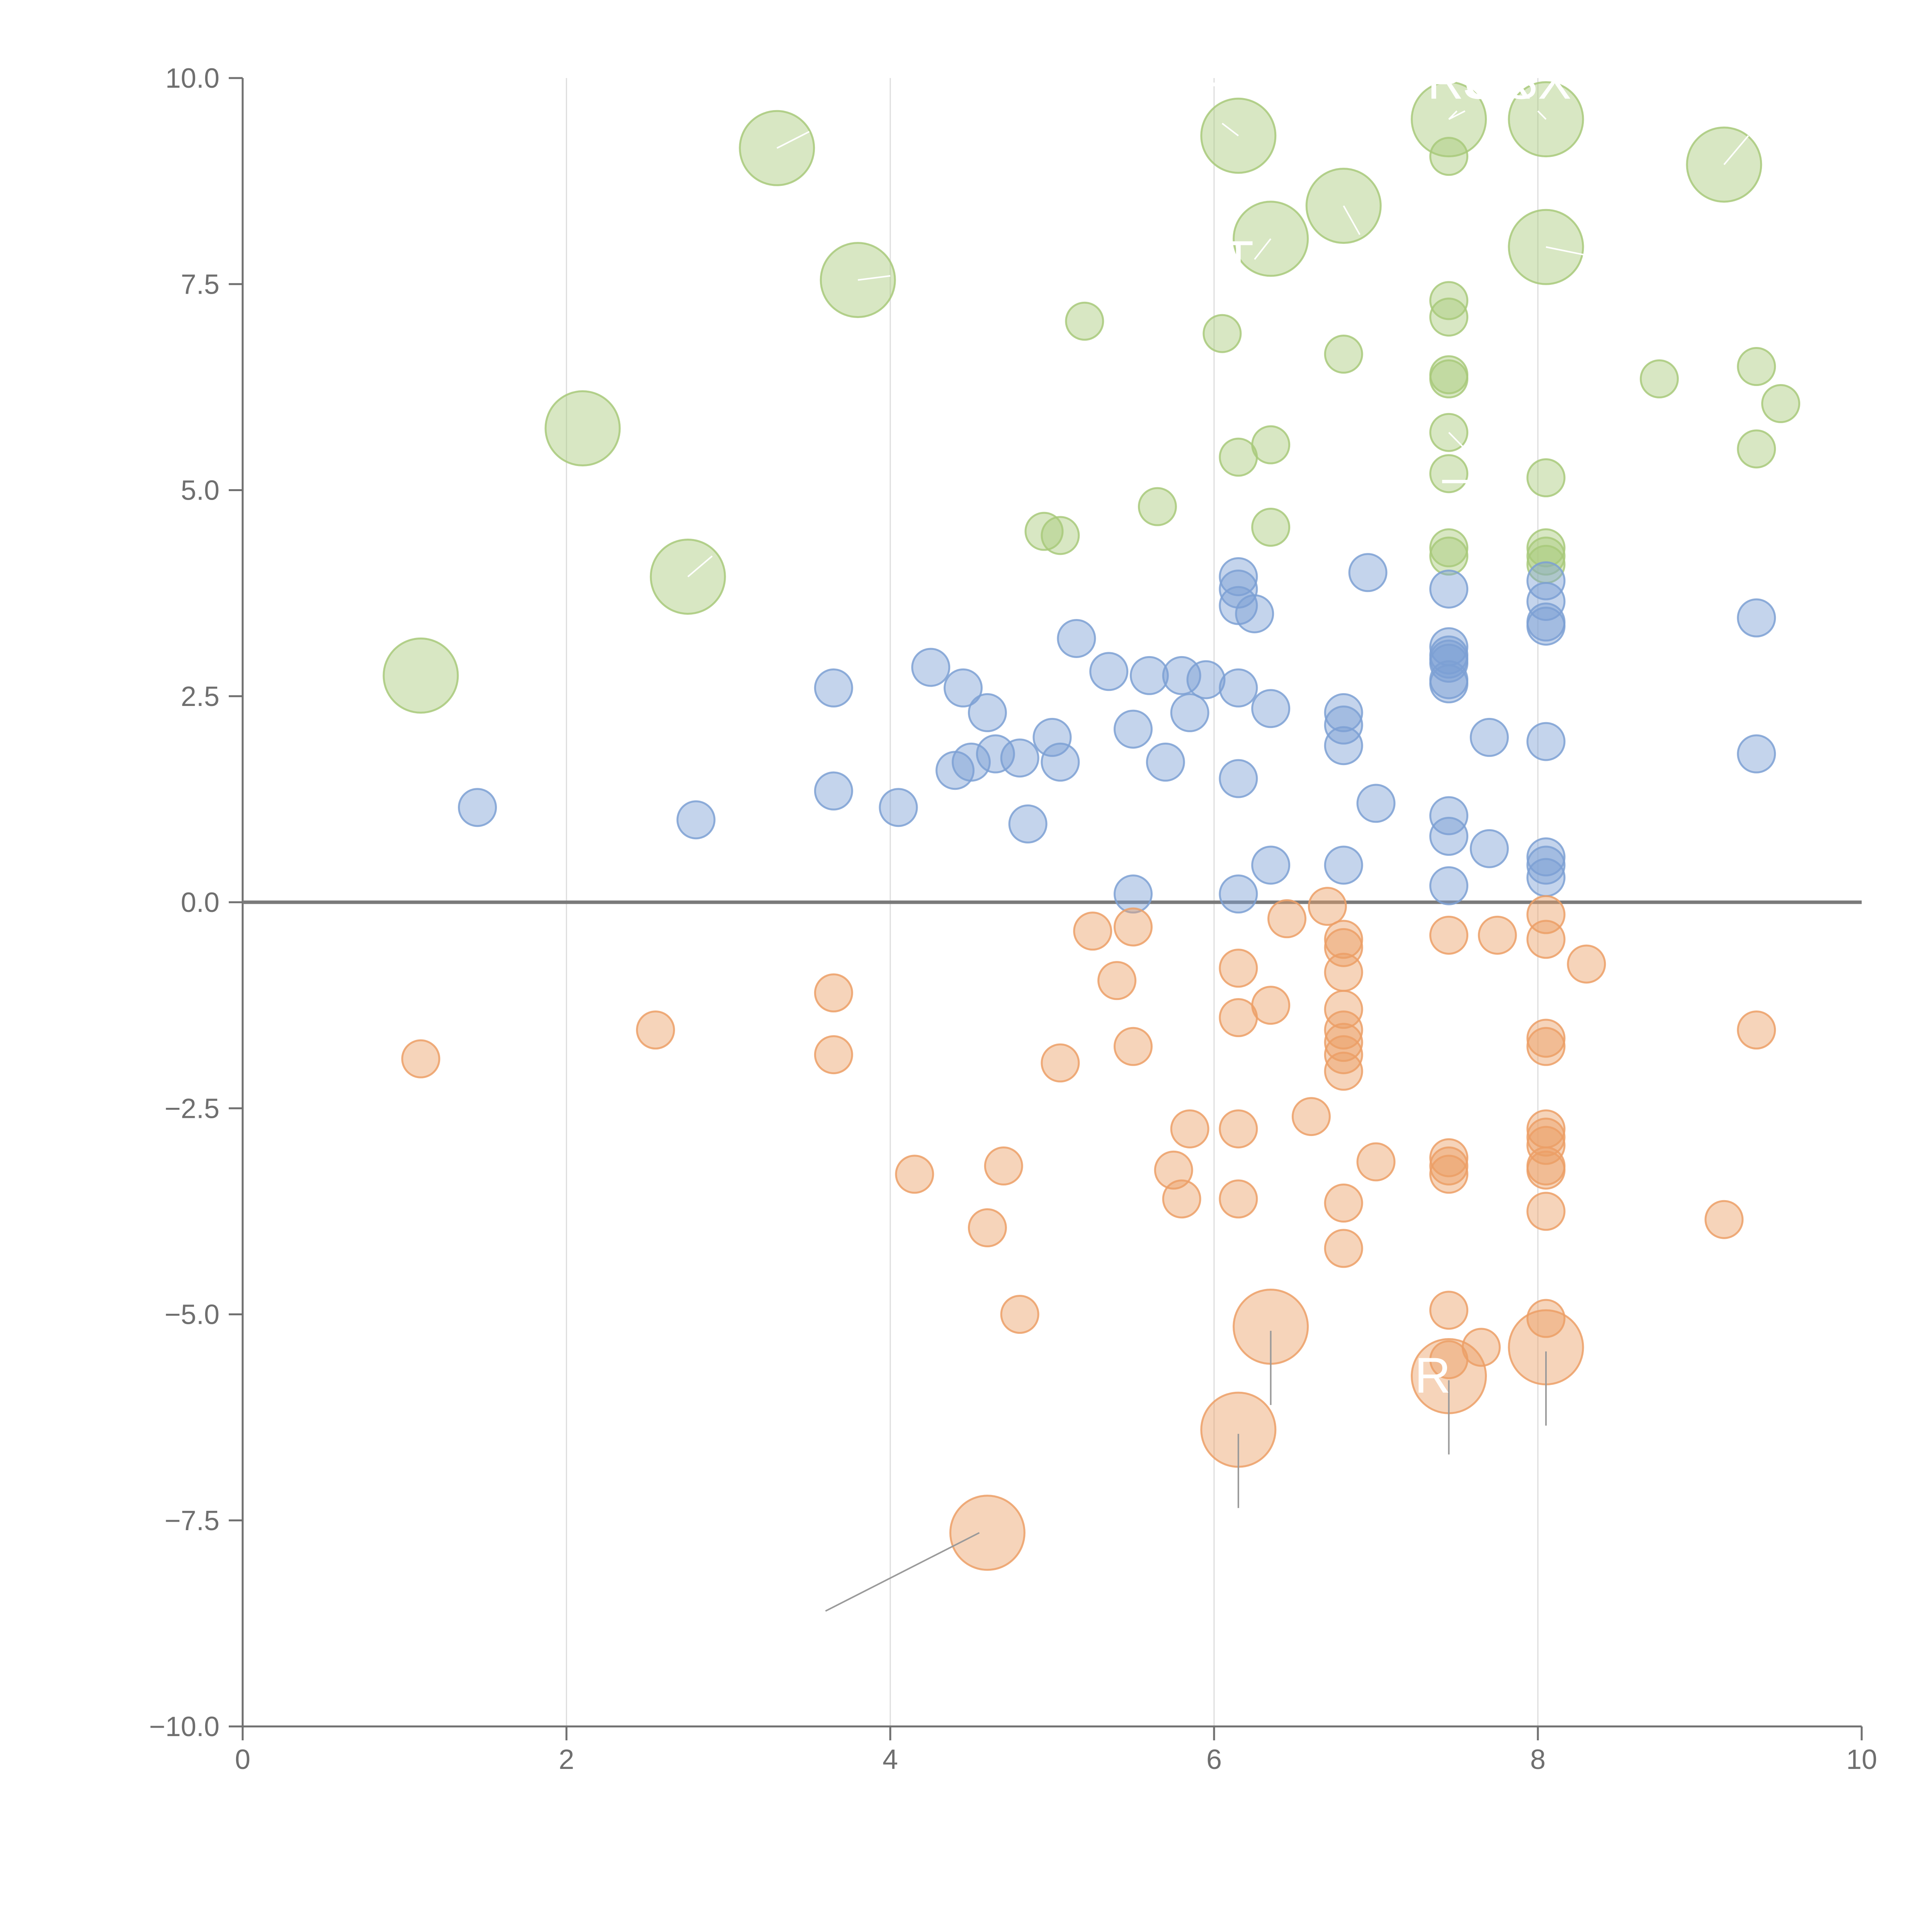 The height and width of the screenshot is (1932, 1932). What do you see at coordinates (1238, 259) in the screenshot?
I see `annotation-label-4: T` at bounding box center [1238, 259].